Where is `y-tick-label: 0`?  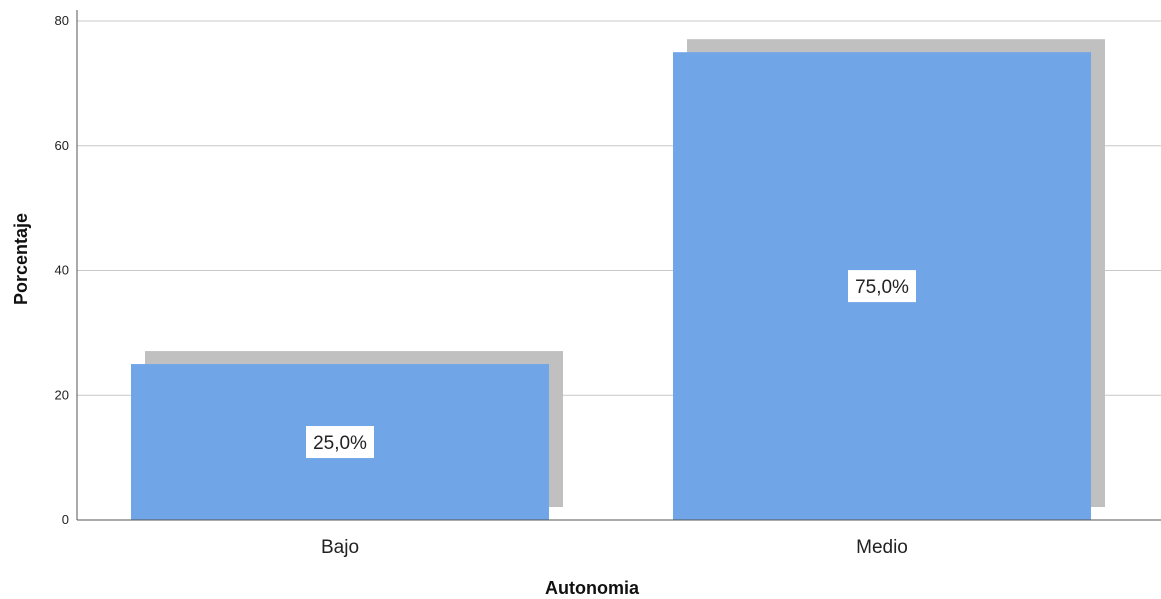 y-tick-label: 0 is located at coordinates (65, 519).